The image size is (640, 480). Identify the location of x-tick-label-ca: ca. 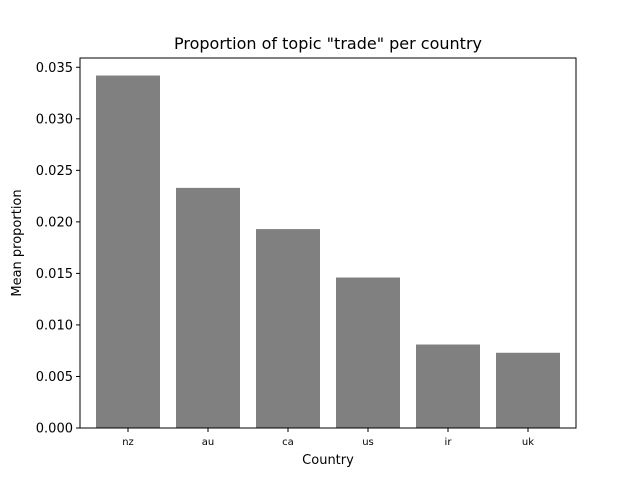
(288, 442).